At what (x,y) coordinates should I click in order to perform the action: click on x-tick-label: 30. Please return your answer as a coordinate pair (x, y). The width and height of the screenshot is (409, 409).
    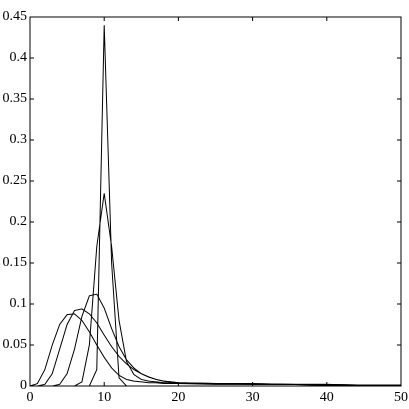
    Looking at the image, I should click on (253, 397).